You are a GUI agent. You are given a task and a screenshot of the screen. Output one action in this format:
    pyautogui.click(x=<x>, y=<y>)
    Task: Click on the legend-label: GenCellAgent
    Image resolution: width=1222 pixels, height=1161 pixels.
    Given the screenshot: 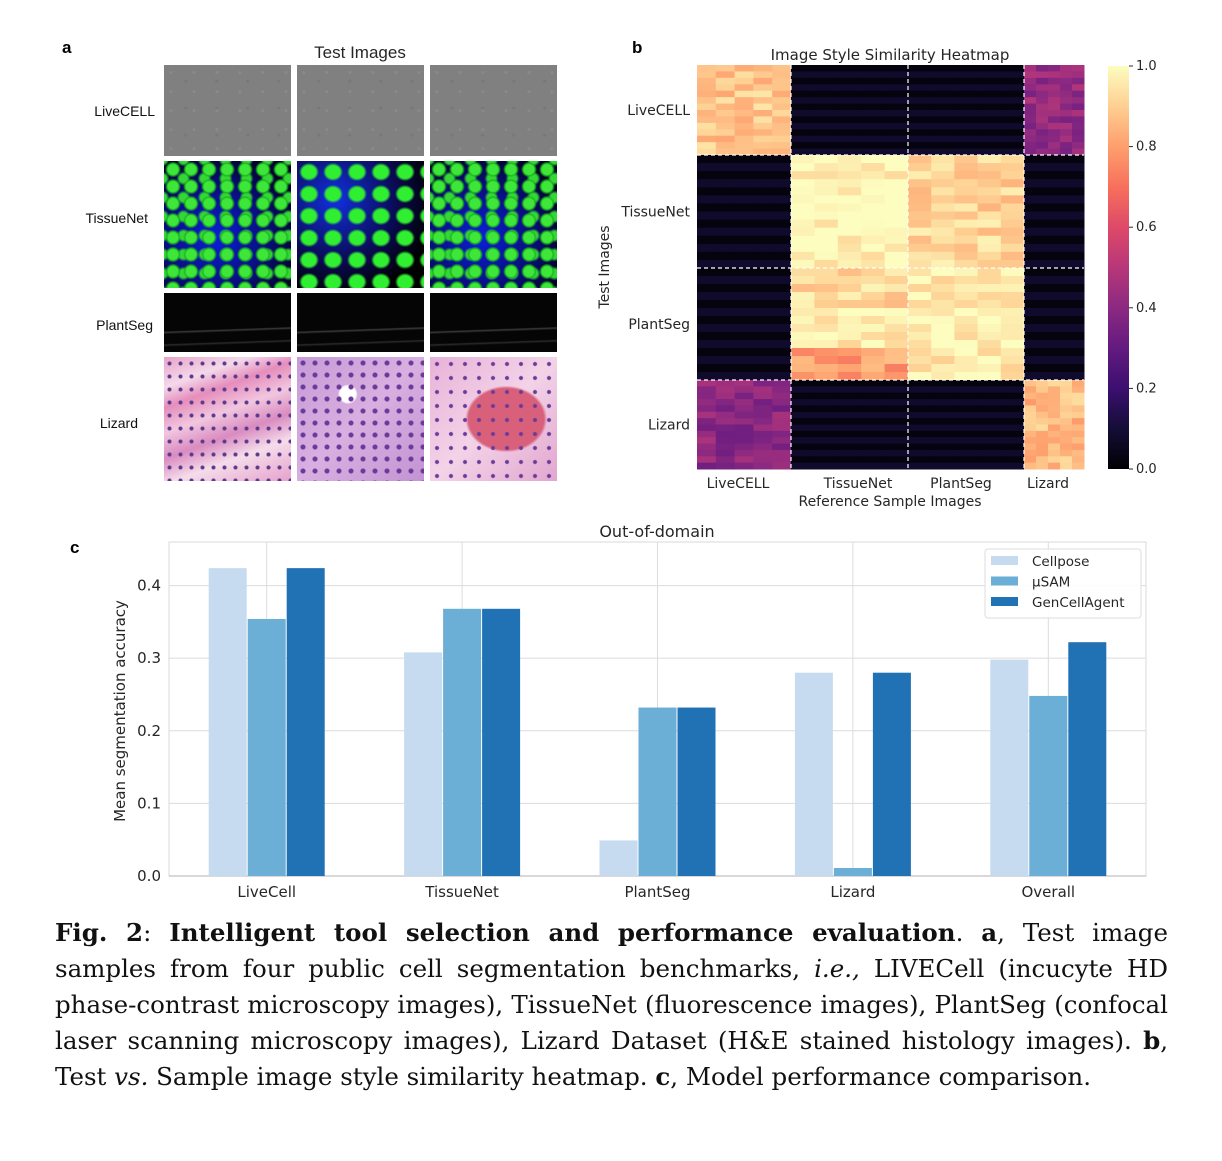 What is the action you would take?
    pyautogui.click(x=1078, y=603)
    